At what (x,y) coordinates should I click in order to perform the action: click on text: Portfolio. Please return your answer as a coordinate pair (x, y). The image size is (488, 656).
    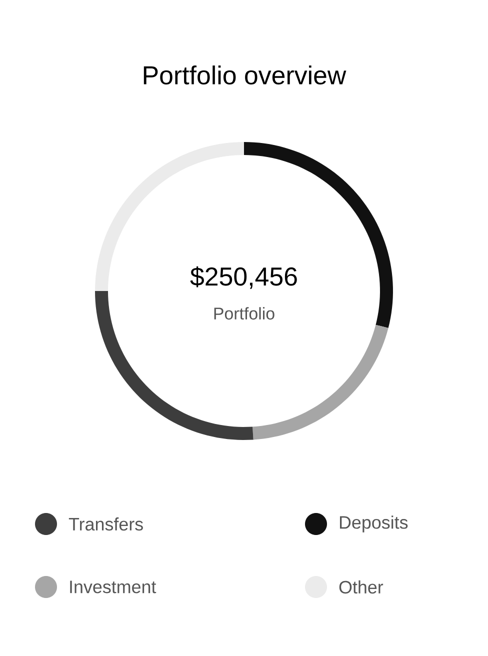
    Looking at the image, I should click on (244, 313).